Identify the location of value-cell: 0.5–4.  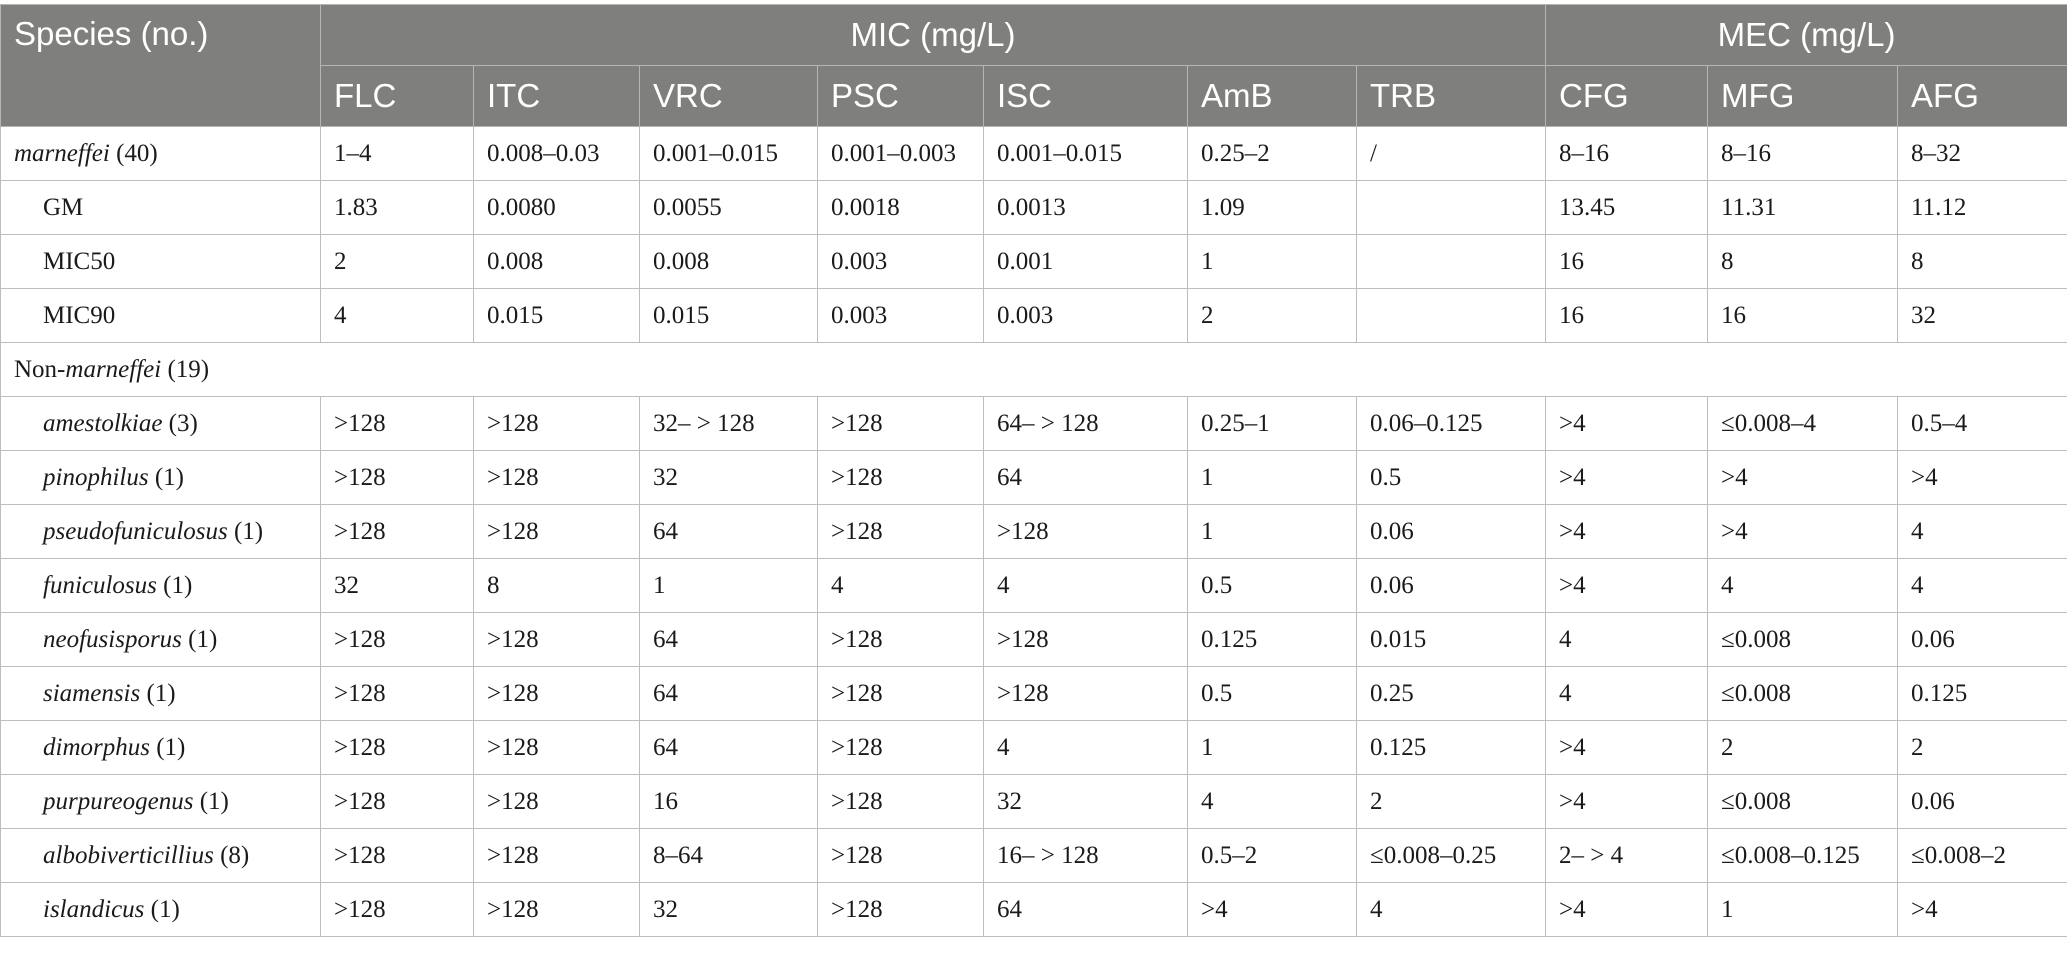
(1982, 423).